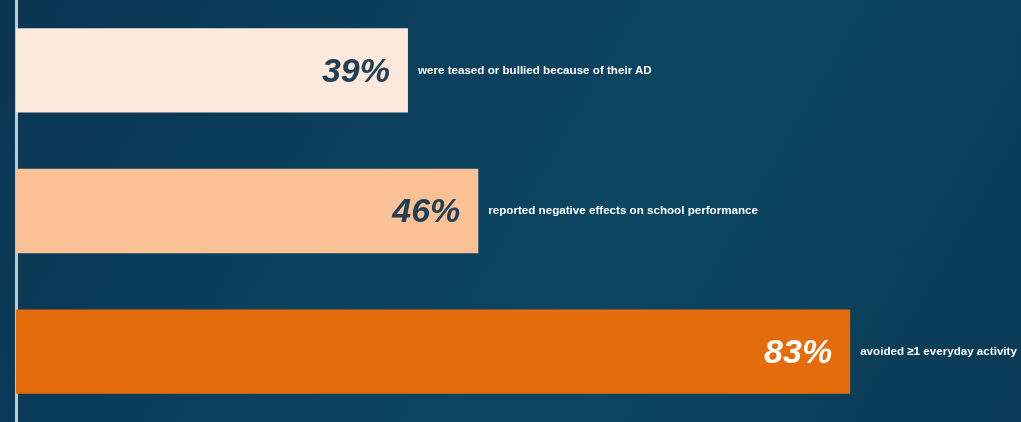 This screenshot has width=1021, height=422. What do you see at coordinates (426, 210) in the screenshot?
I see `data-label: 46%` at bounding box center [426, 210].